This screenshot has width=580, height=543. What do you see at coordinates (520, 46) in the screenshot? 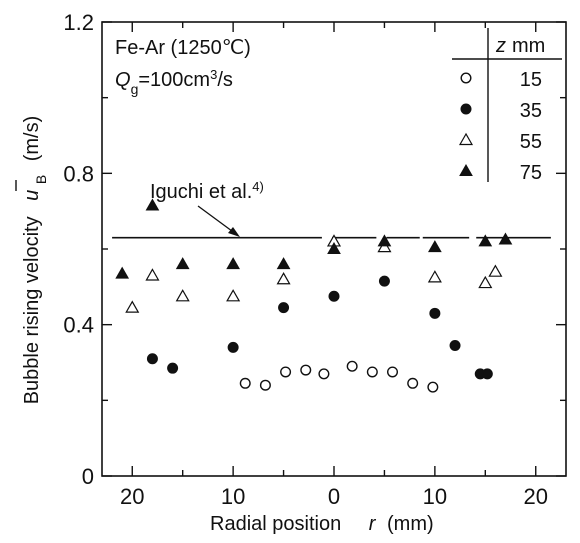
I see `legend-header: z mm` at bounding box center [520, 46].